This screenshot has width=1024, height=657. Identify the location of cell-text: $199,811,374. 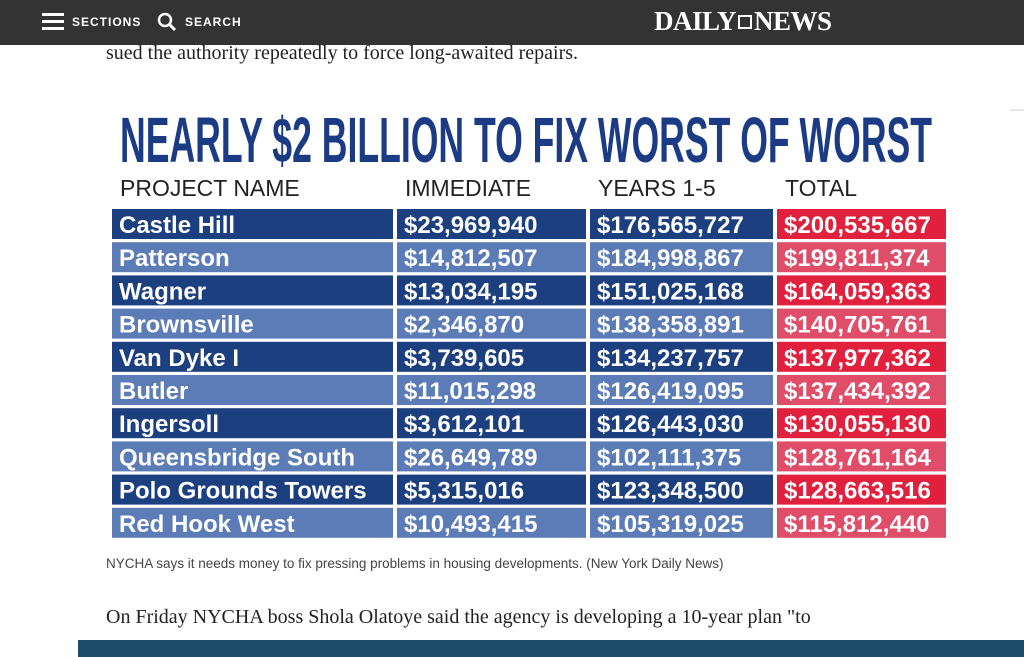
(857, 258).